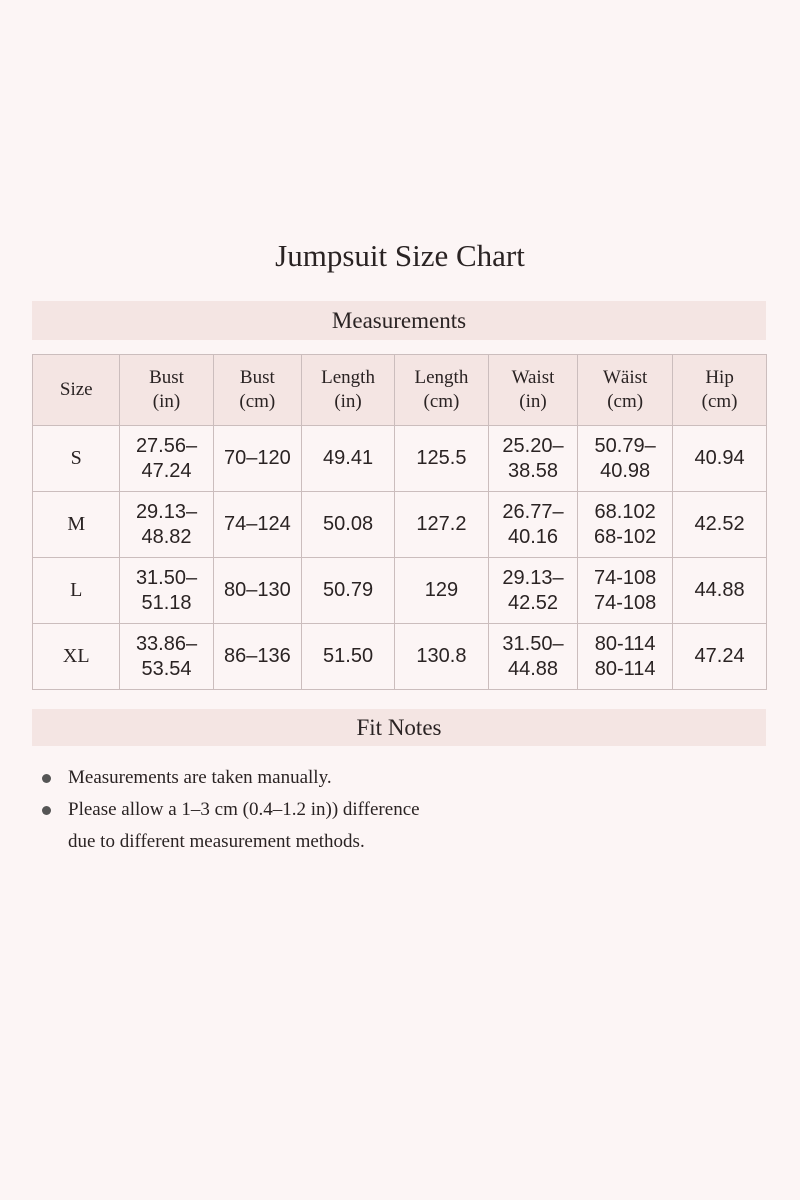 The width and height of the screenshot is (800, 1200). I want to click on cell-text-line: 51.50, so click(348, 656).